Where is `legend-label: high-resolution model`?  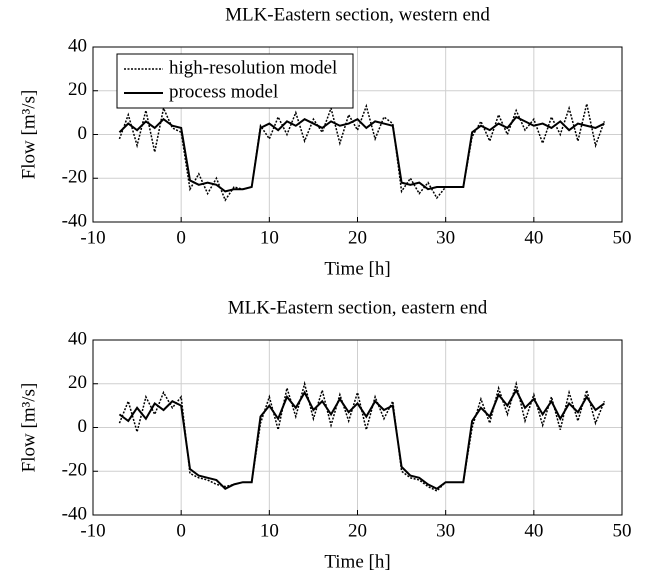
legend-label: high-resolution model is located at coordinates (253, 67).